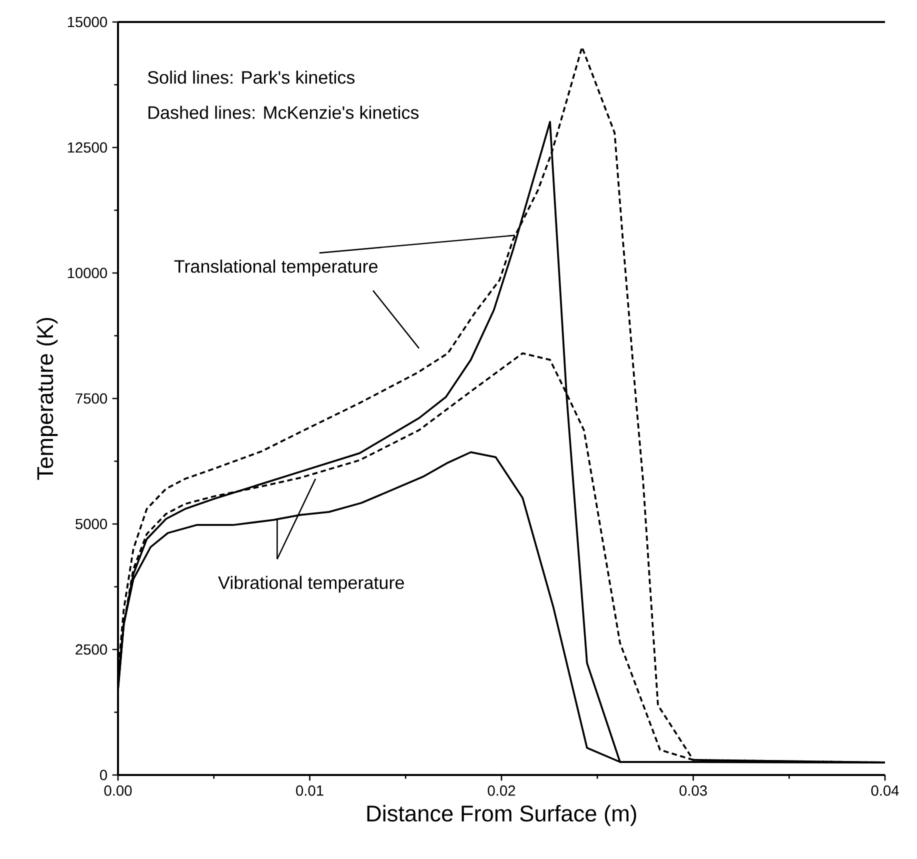 Image resolution: width=917 pixels, height=859 pixels. What do you see at coordinates (92, 649) in the screenshot?
I see `y-tick-label: 2500` at bounding box center [92, 649].